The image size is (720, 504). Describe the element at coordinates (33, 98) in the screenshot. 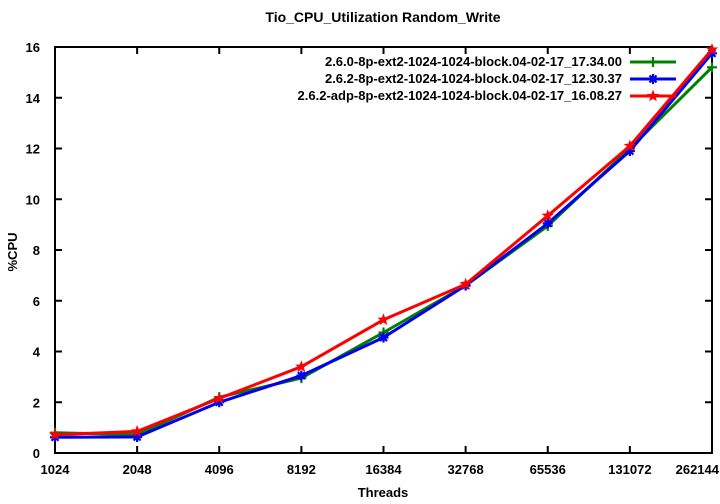

I see `y-tick-label: 14` at that location.